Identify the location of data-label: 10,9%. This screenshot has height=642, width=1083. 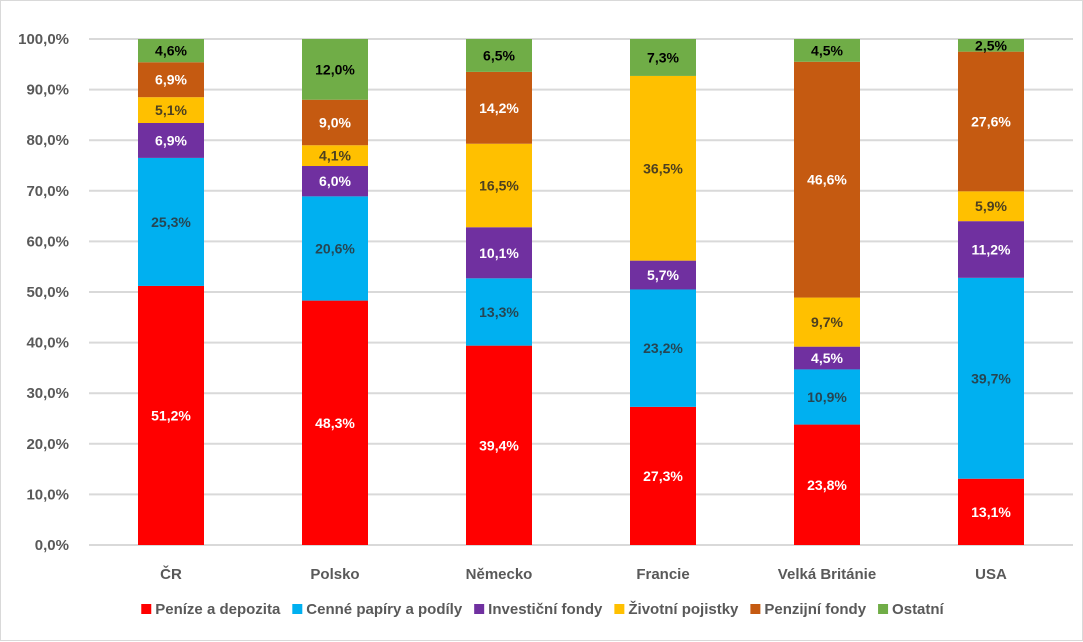
(827, 397).